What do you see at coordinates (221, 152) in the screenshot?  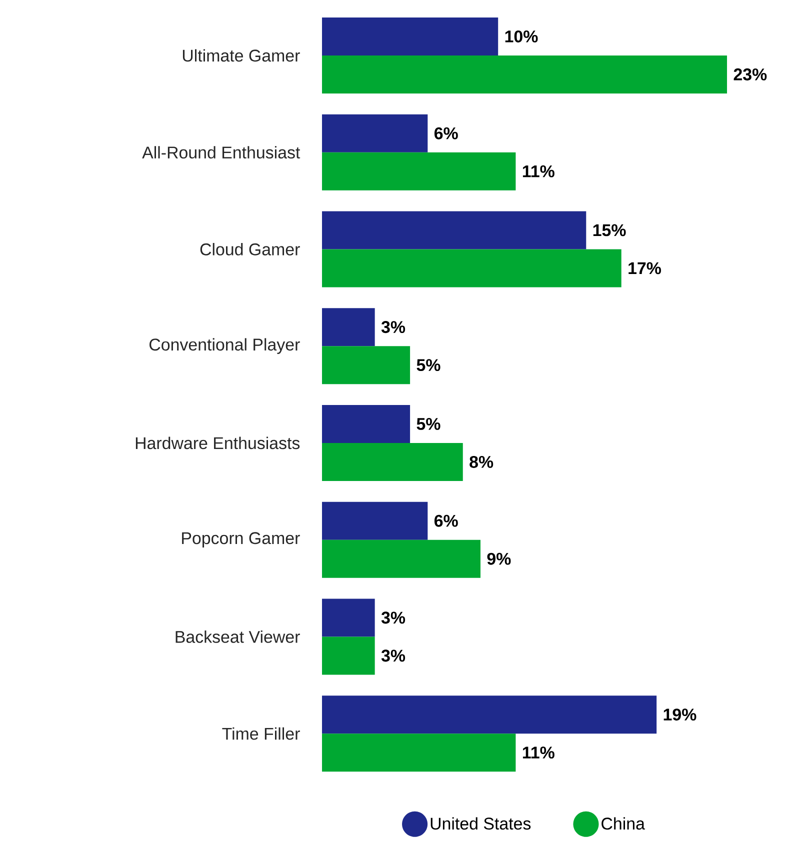 I see `y-tick-label: All-Round Enthusiast` at bounding box center [221, 152].